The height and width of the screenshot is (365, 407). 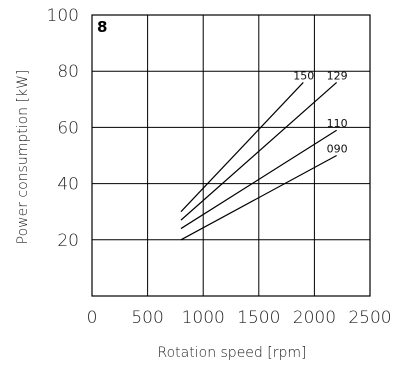 I want to click on x-tick-label: 0, so click(x=92, y=318).